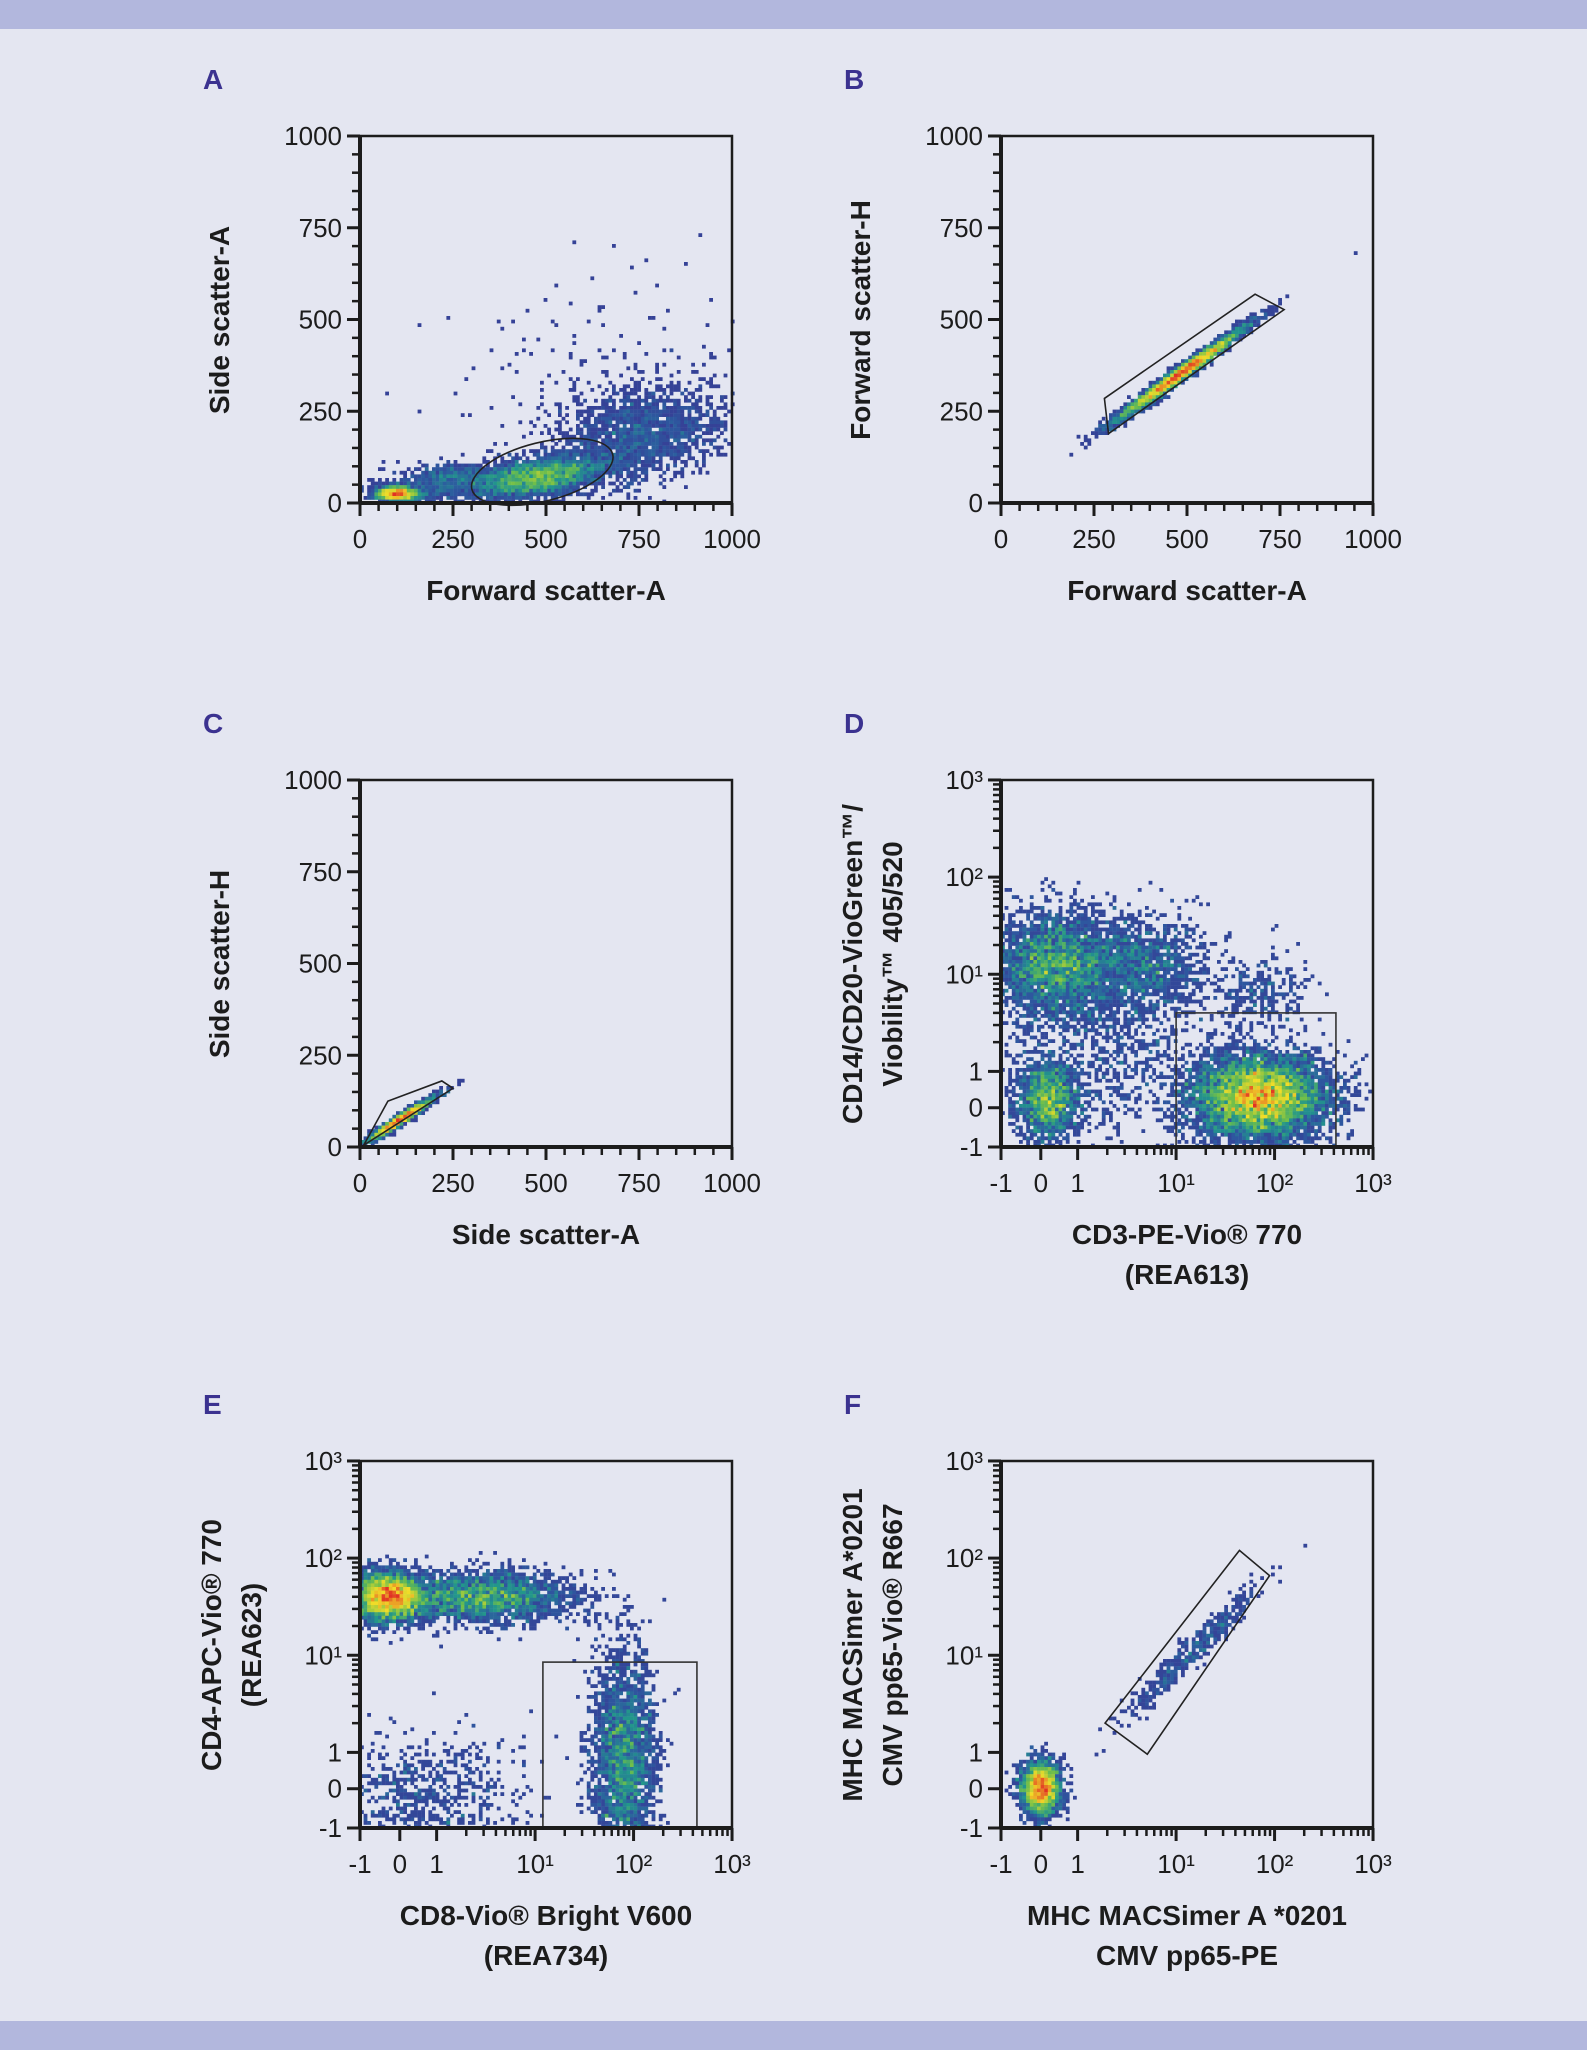 The width and height of the screenshot is (1587, 2050). What do you see at coordinates (546, 1235) in the screenshot?
I see `x-axis-label: Side scatter-A` at bounding box center [546, 1235].